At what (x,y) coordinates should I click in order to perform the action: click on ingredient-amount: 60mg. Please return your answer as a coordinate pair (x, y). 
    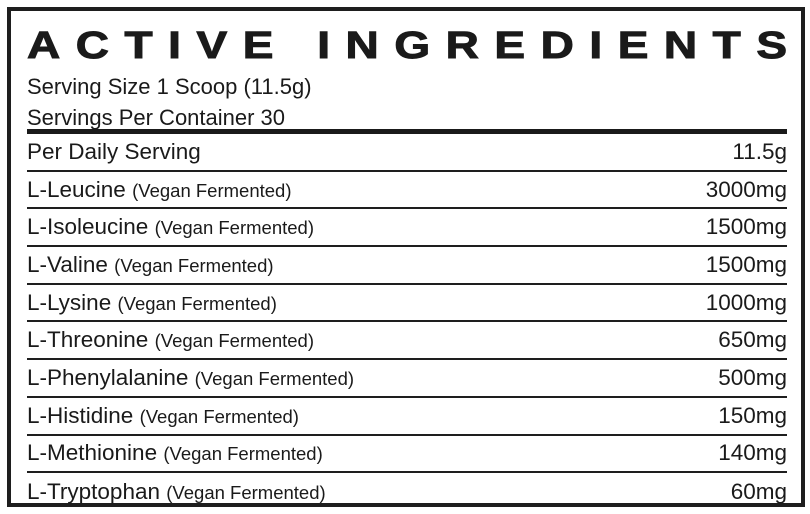
    Looking at the image, I should click on (758, 492).